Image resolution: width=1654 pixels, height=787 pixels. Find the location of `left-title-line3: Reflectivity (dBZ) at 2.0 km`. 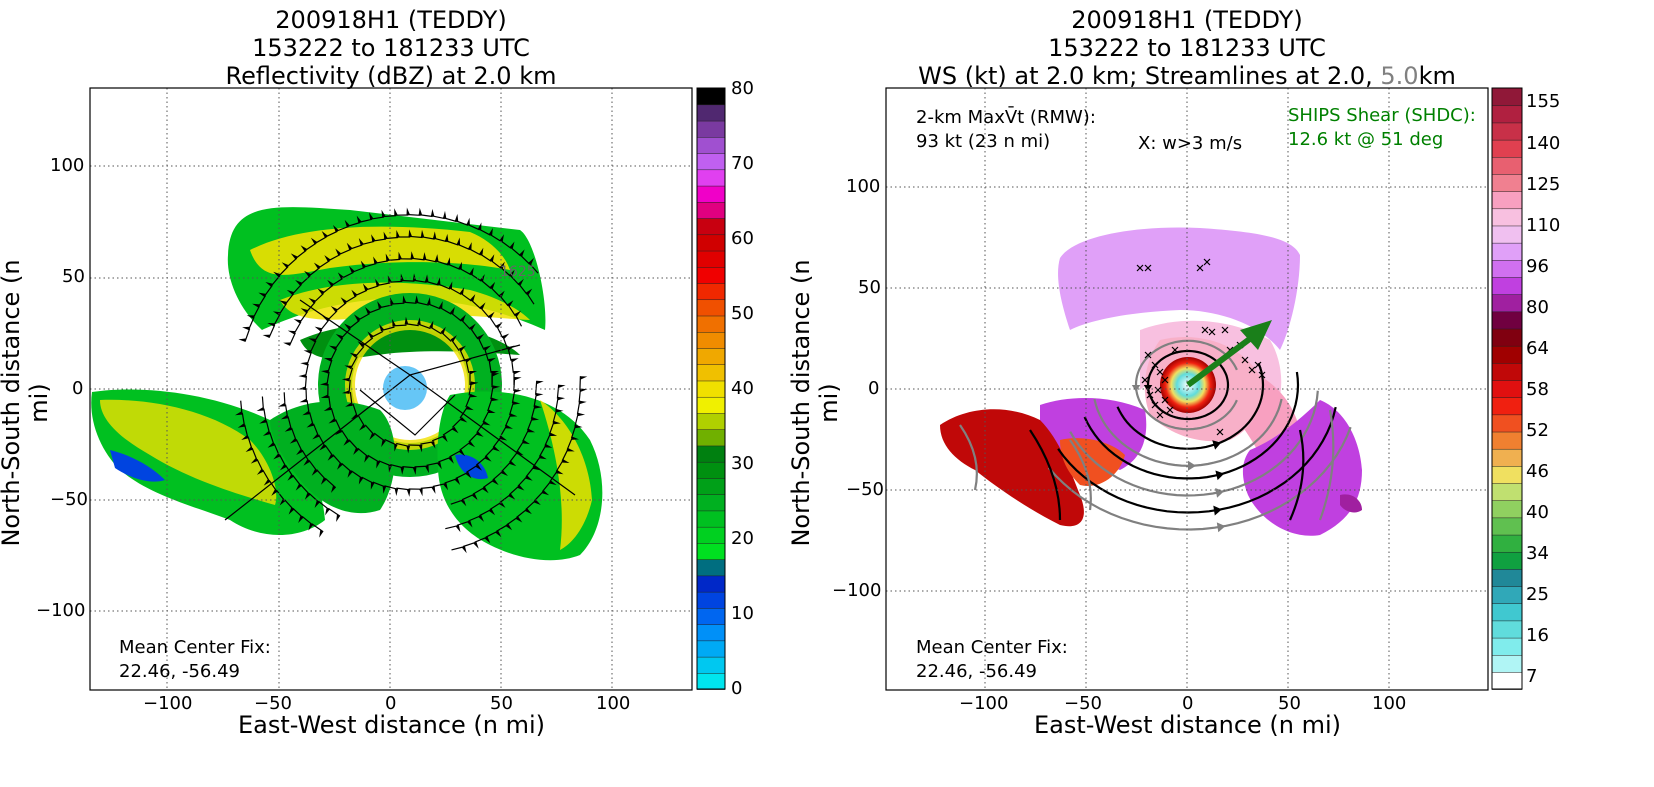

left-title-line3: Reflectivity (dBZ) at 2.0 km is located at coordinates (391, 76).